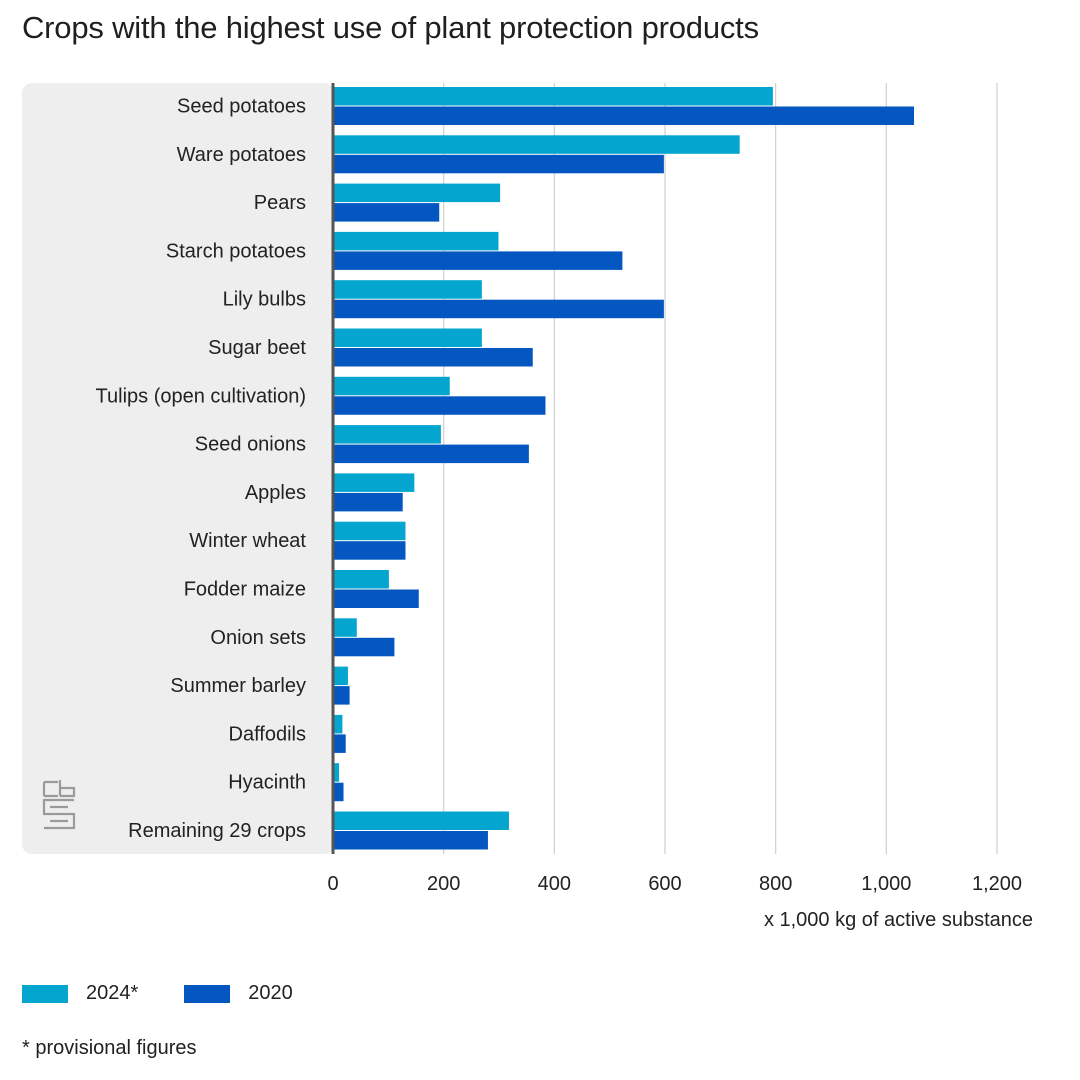 The height and width of the screenshot is (1080, 1080). I want to click on category-label: Pears, so click(280, 203).